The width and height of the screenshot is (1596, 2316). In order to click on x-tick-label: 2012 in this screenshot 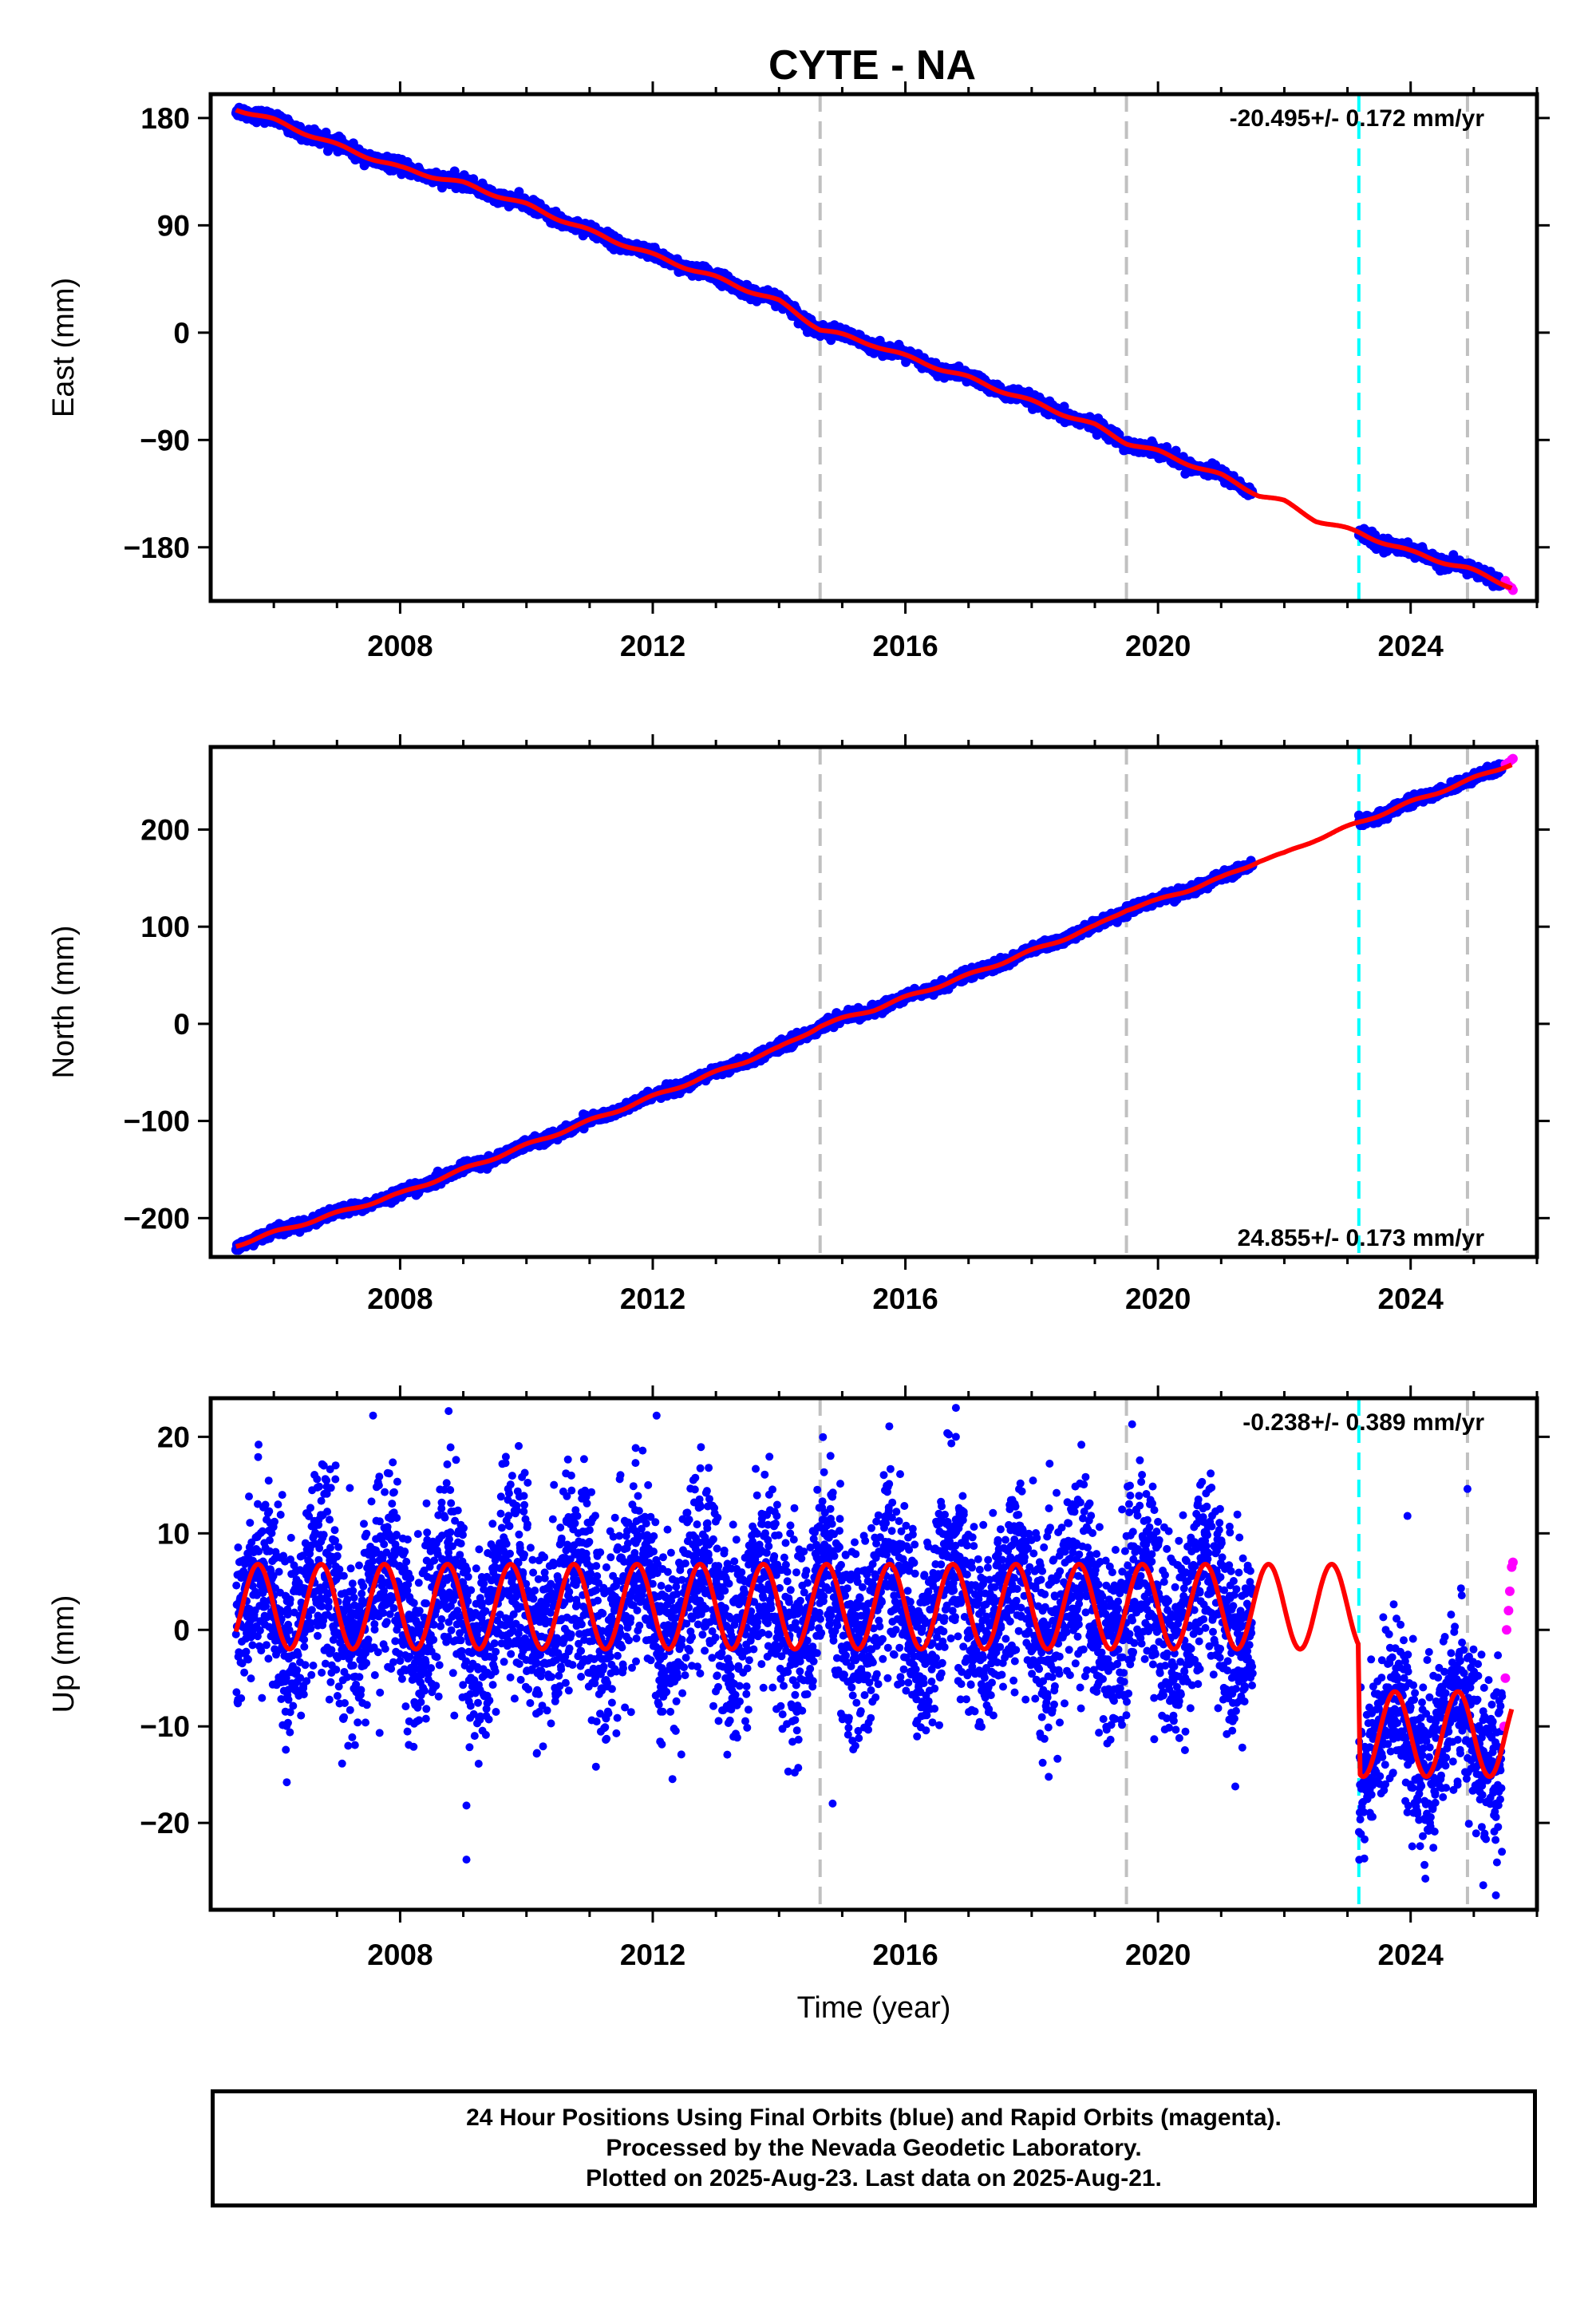, I will do `click(652, 646)`.